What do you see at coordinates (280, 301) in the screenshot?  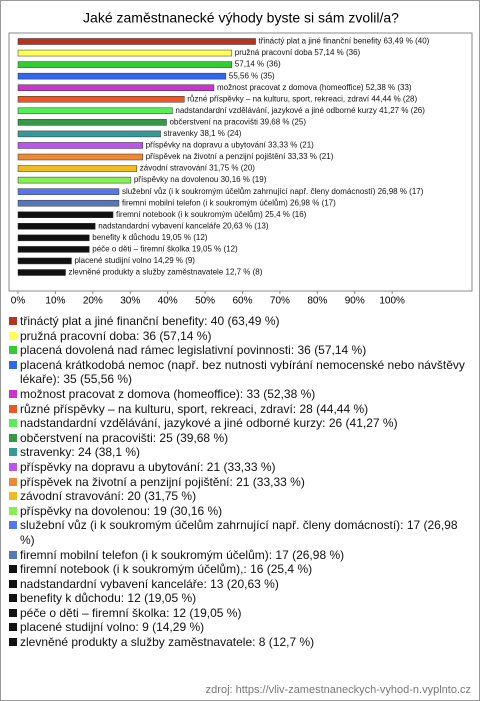 I see `x-tick-label: 70%` at bounding box center [280, 301].